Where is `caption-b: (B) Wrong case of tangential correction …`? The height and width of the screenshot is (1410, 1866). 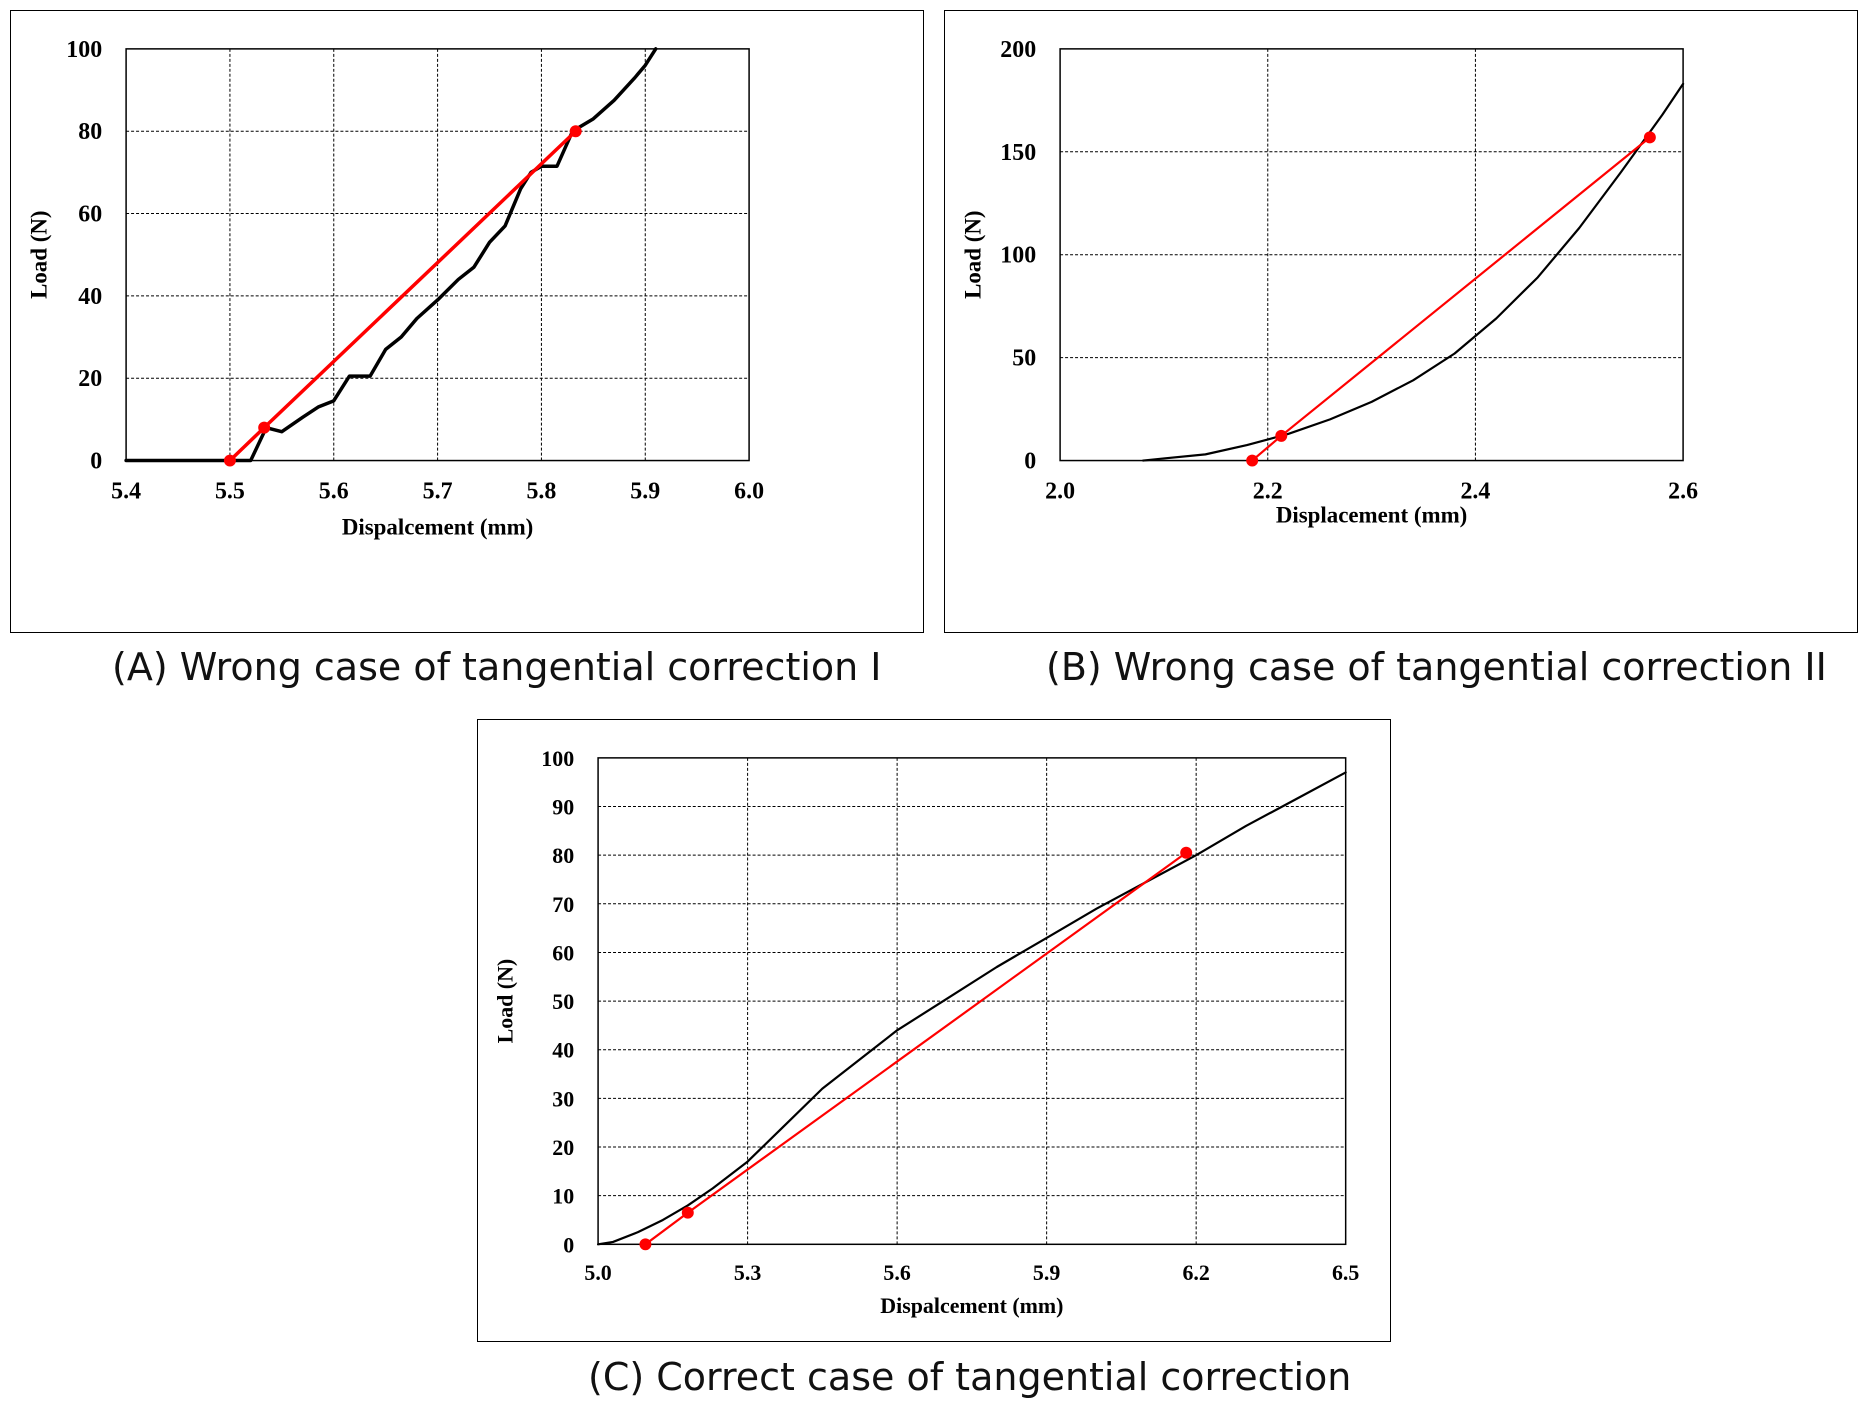
caption-b: (B) Wrong case of tangential correction … is located at coordinates (1436, 667).